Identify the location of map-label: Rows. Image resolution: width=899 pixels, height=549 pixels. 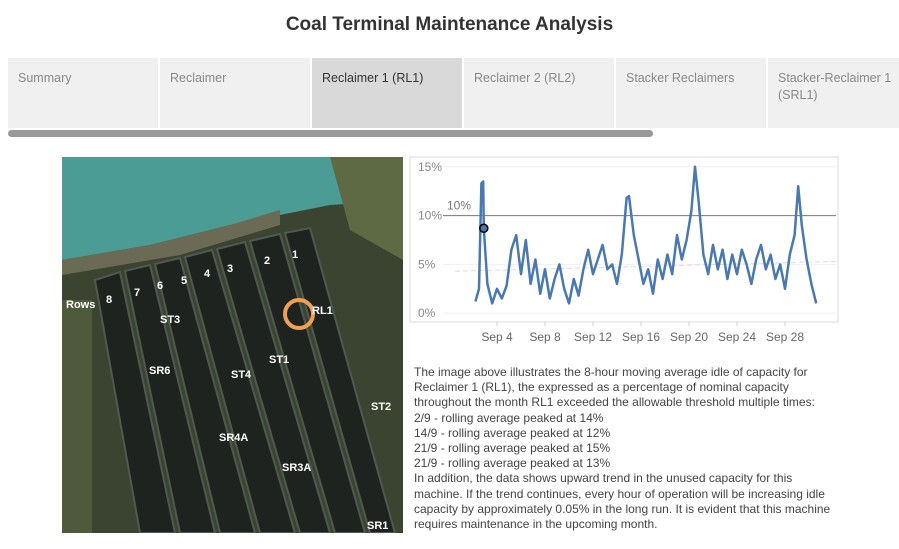
(80, 305).